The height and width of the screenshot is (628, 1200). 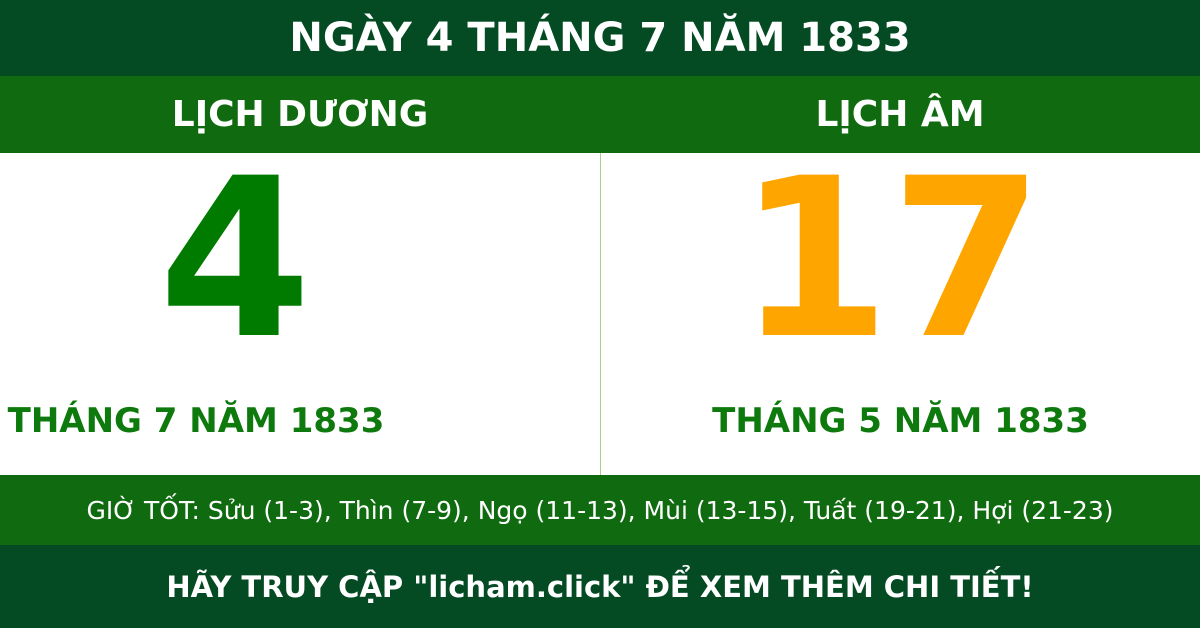 I want to click on solar-month-year: THÁNG 7 NĂM 1833, so click(x=196, y=421).